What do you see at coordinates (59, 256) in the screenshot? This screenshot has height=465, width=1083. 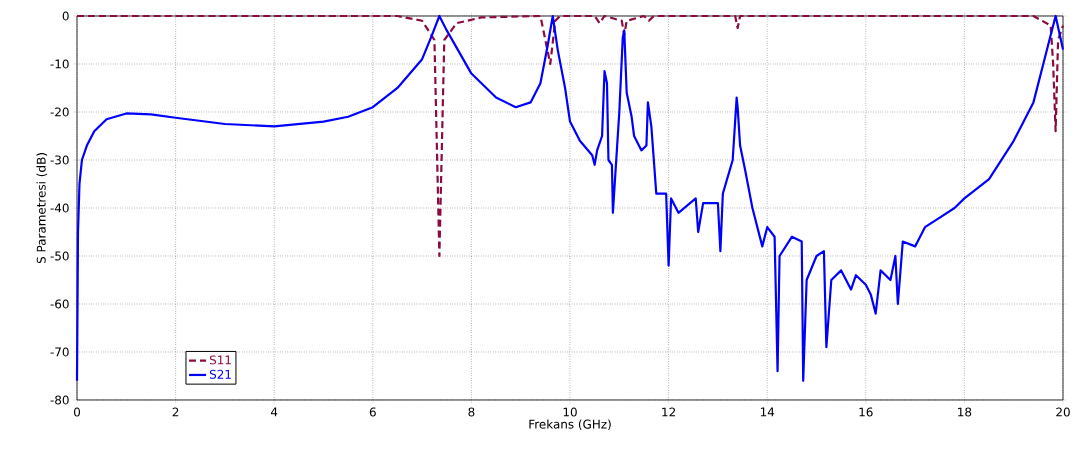 I see `y-tick-label: -50` at bounding box center [59, 256].